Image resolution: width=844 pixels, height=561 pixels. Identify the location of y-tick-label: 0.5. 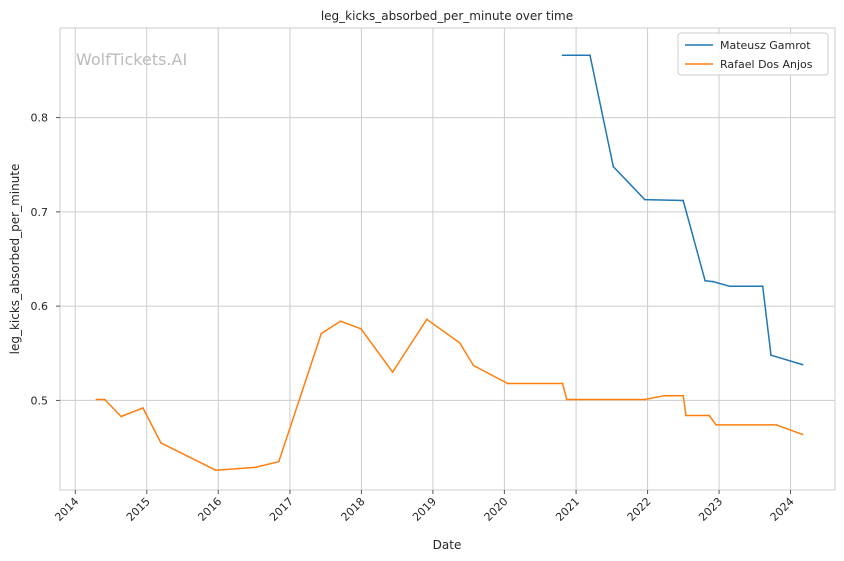
(40, 400).